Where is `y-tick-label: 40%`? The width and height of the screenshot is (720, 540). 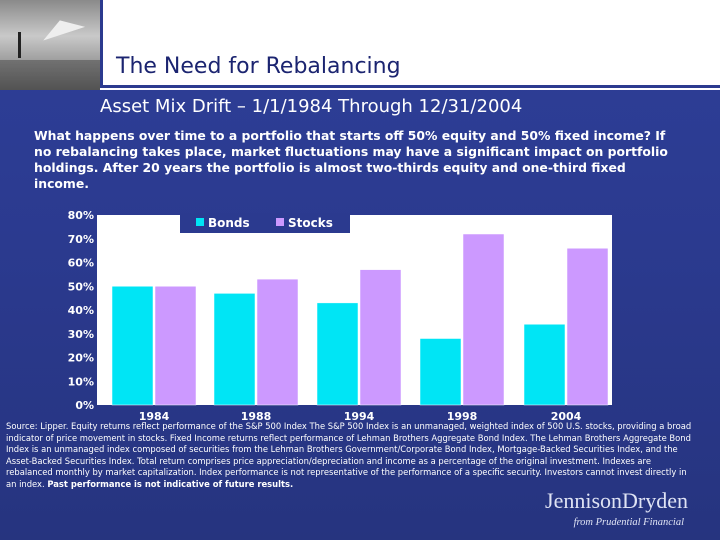 y-tick-label: 40% is located at coordinates (81, 310).